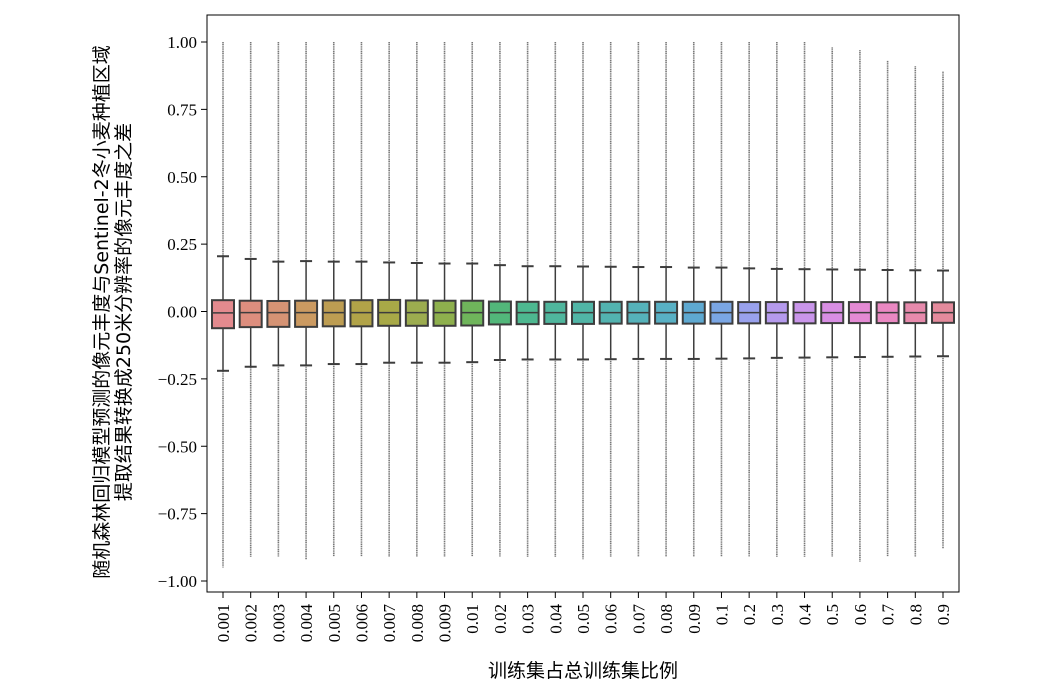 The width and height of the screenshot is (1037, 686). Describe the element at coordinates (417, 623) in the screenshot. I see `x-tick-label: 0.008` at that location.